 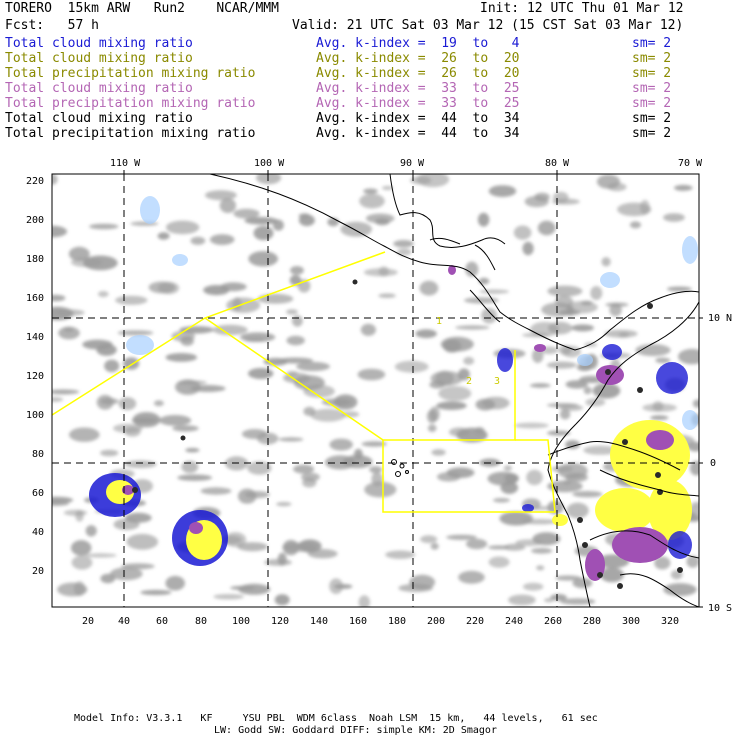 I want to click on legend-index-6: Avg. k-index = 44 to 34, so click(x=418, y=118).